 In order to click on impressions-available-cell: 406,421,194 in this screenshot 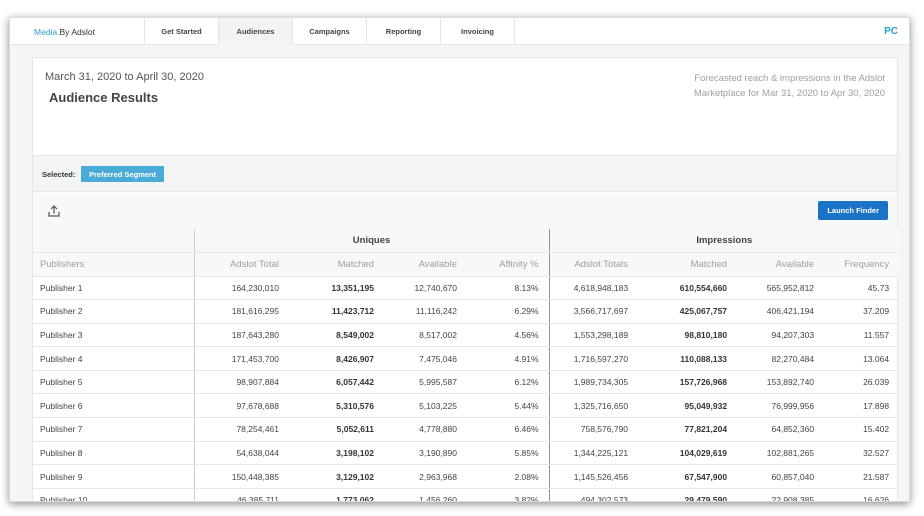, I will do `click(781, 311)`.